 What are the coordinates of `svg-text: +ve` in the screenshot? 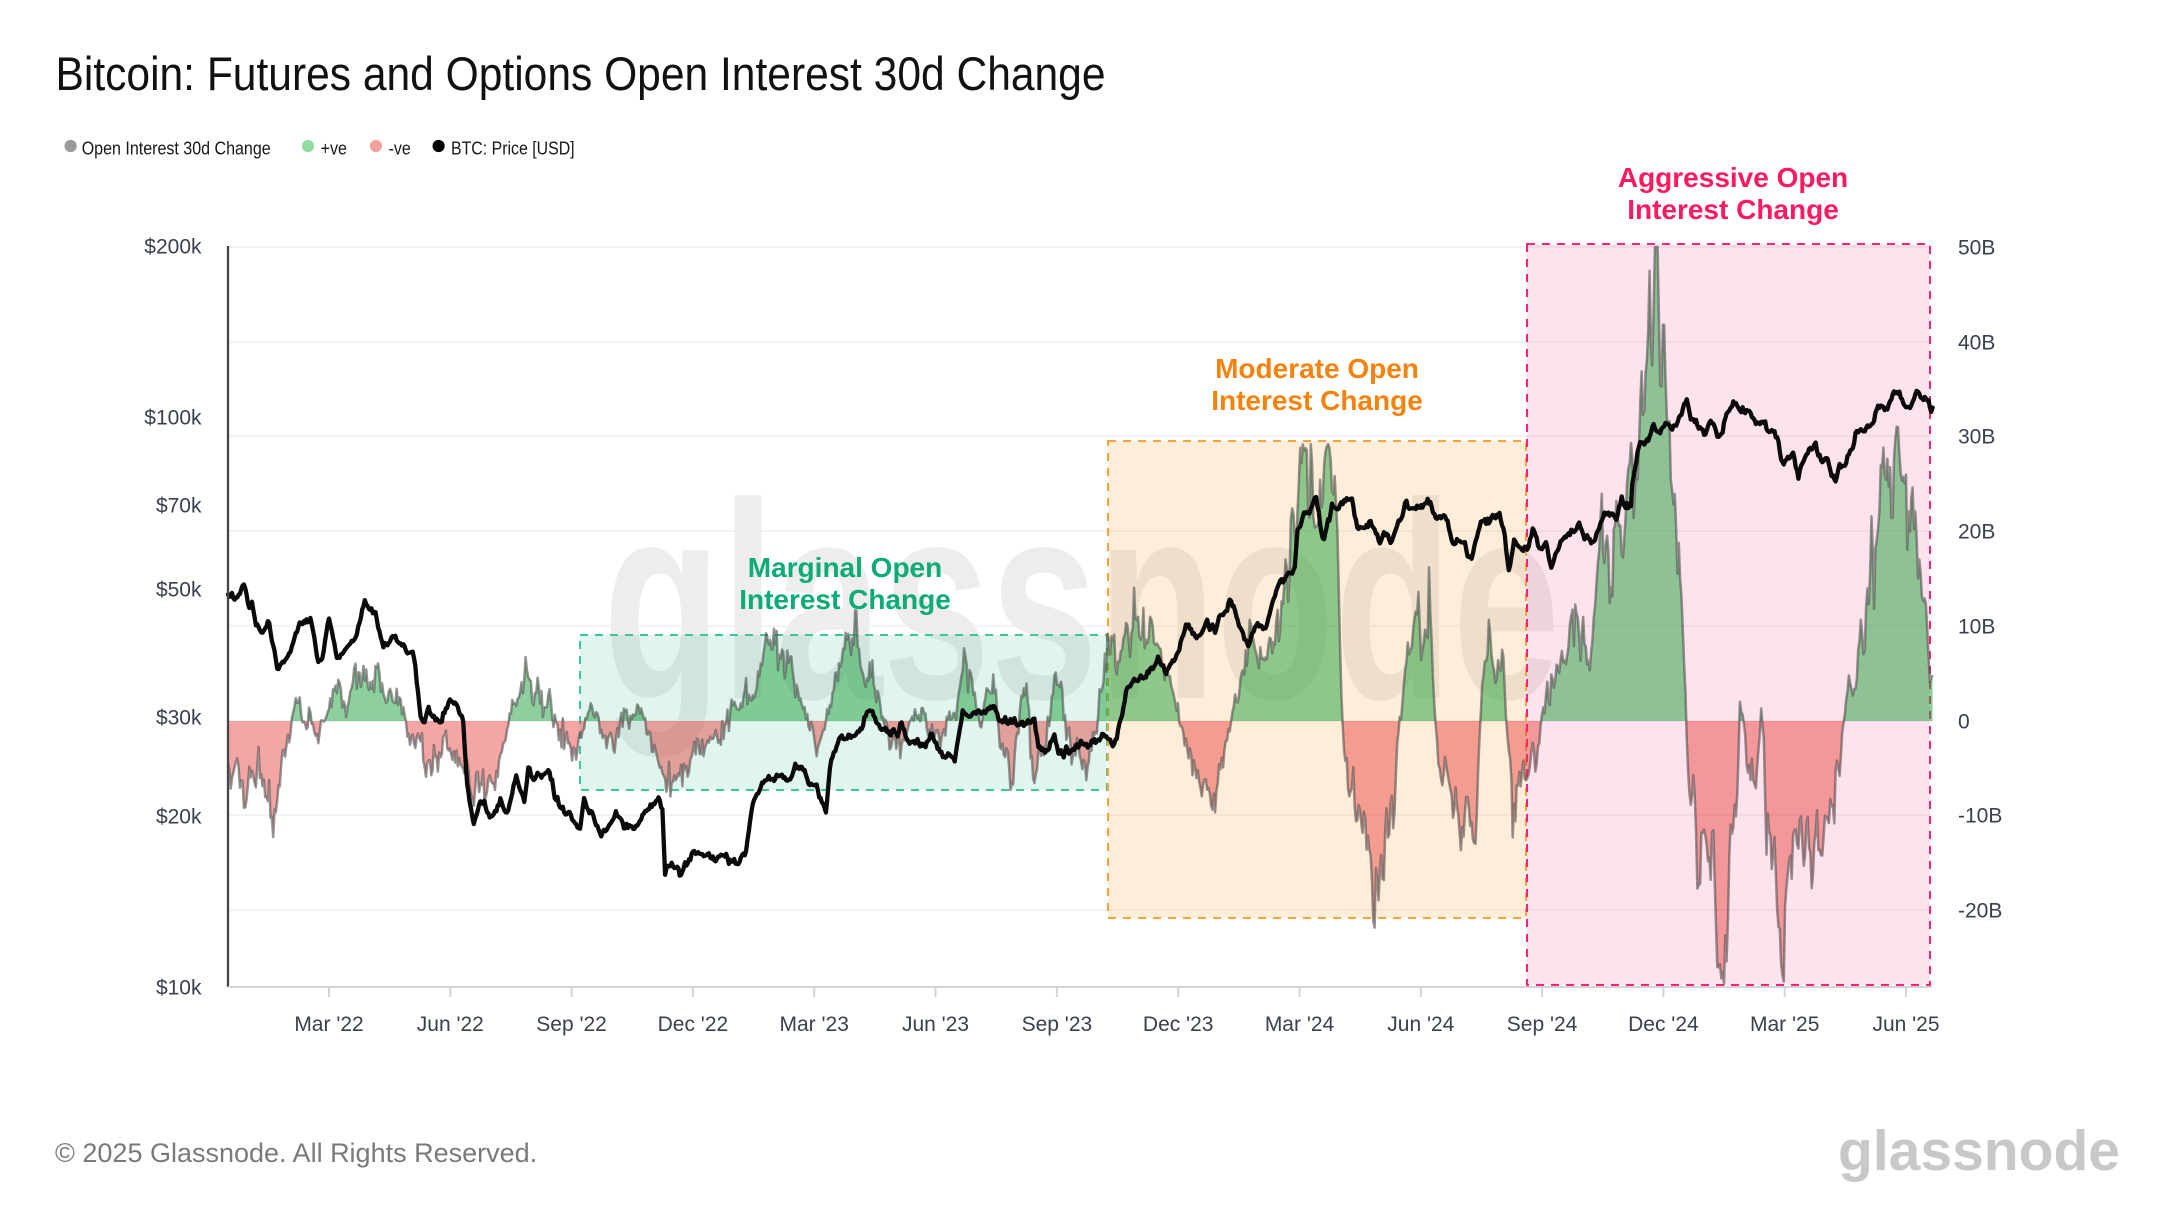 It's located at (334, 149).